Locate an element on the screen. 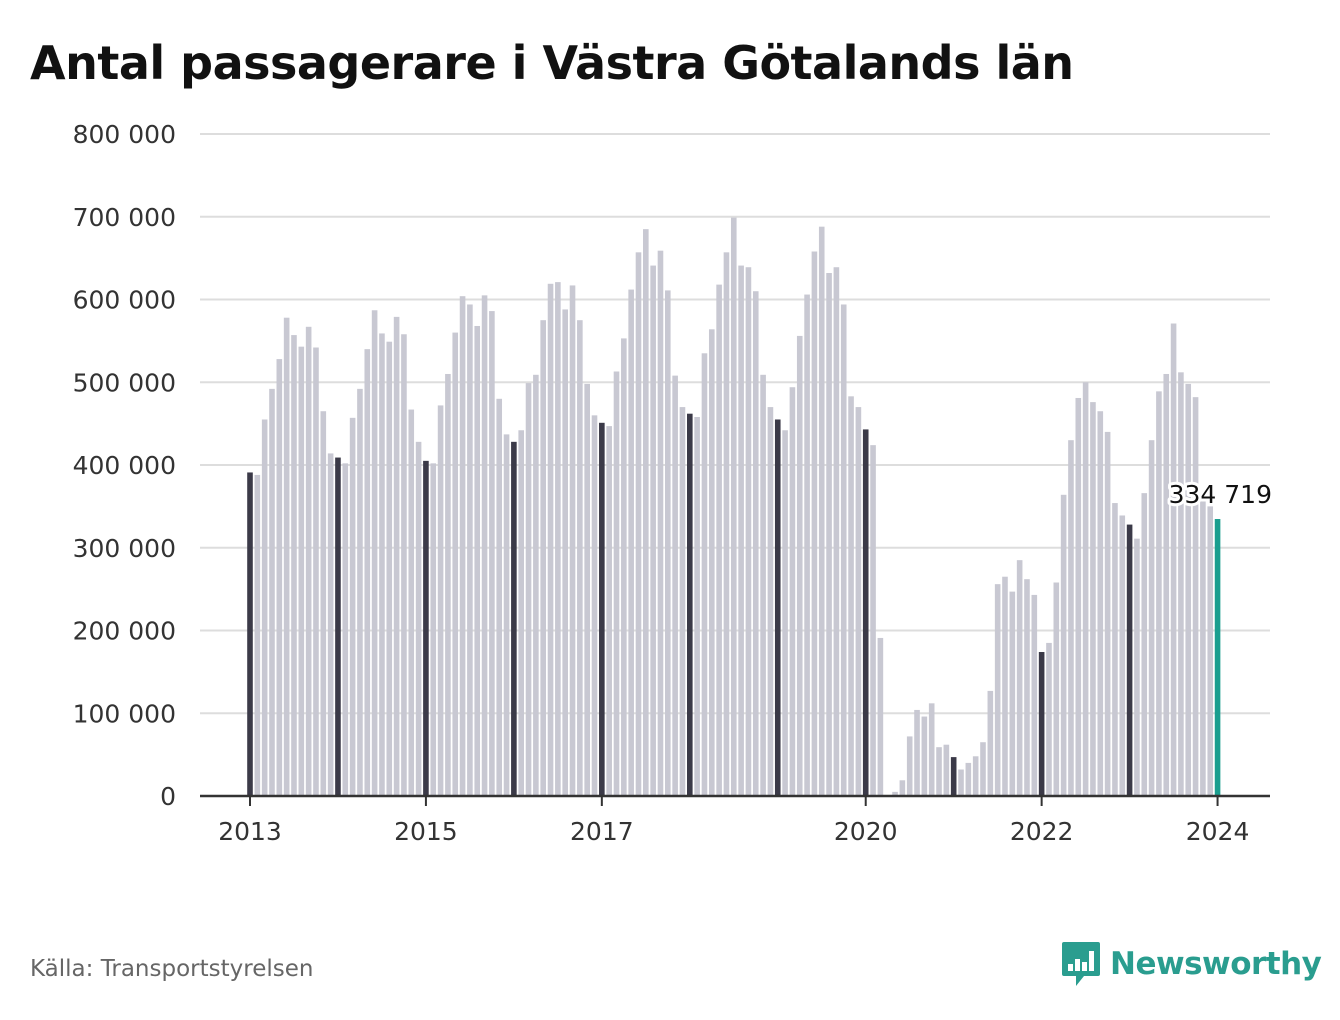 The width and height of the screenshot is (1340, 1020). last-value-label: 334 719 is located at coordinates (1220, 494).